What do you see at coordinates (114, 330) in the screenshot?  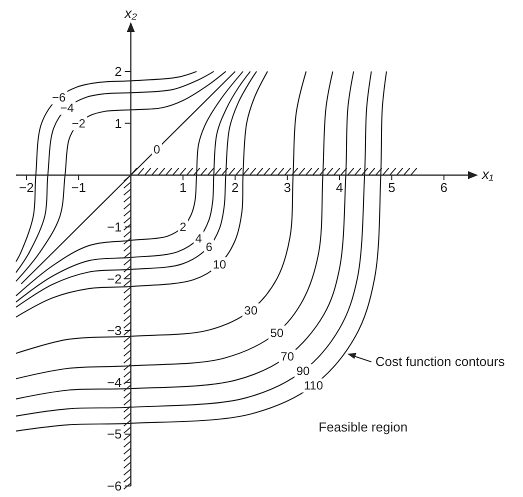 I see `y-tick-label: −3` at bounding box center [114, 330].